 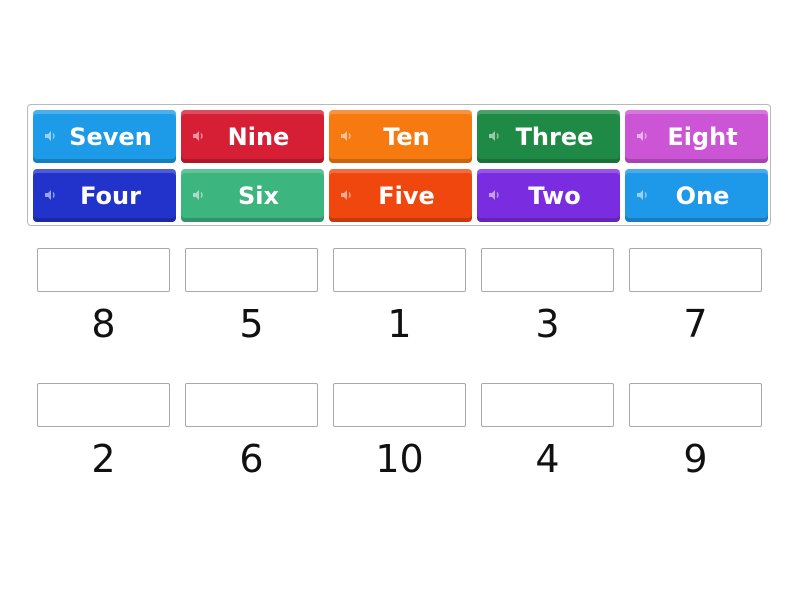 What do you see at coordinates (406, 195) in the screenshot?
I see `tile-label: Five` at bounding box center [406, 195].